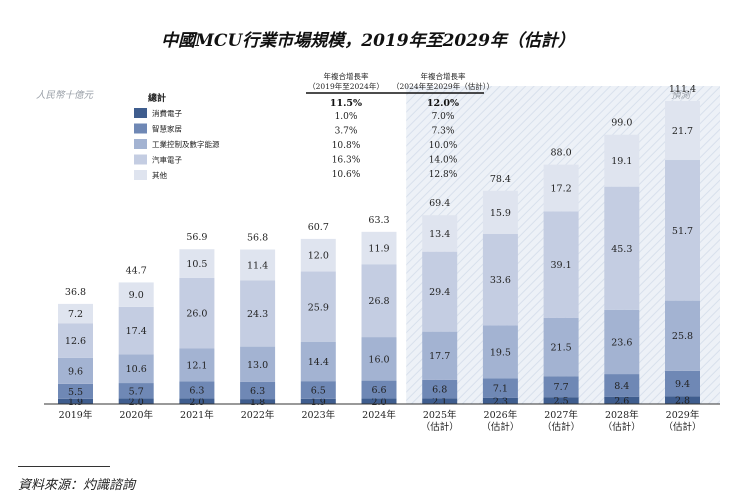 This screenshot has width=736, height=496. I want to click on segment-label: 17.2, so click(561, 189).